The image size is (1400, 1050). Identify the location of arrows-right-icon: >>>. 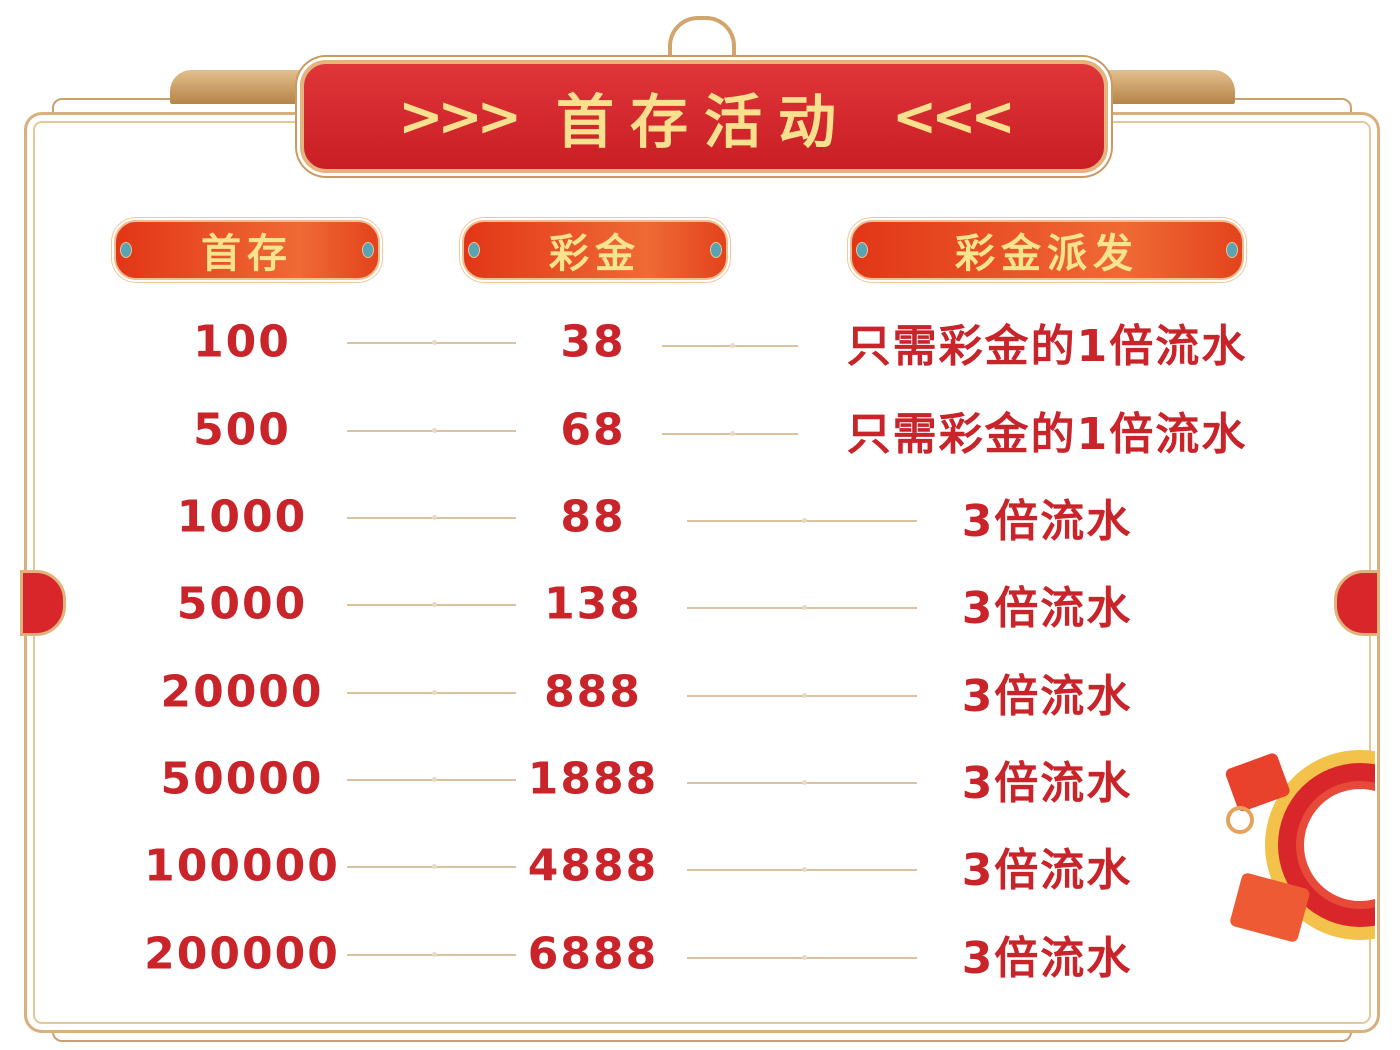
(460, 116).